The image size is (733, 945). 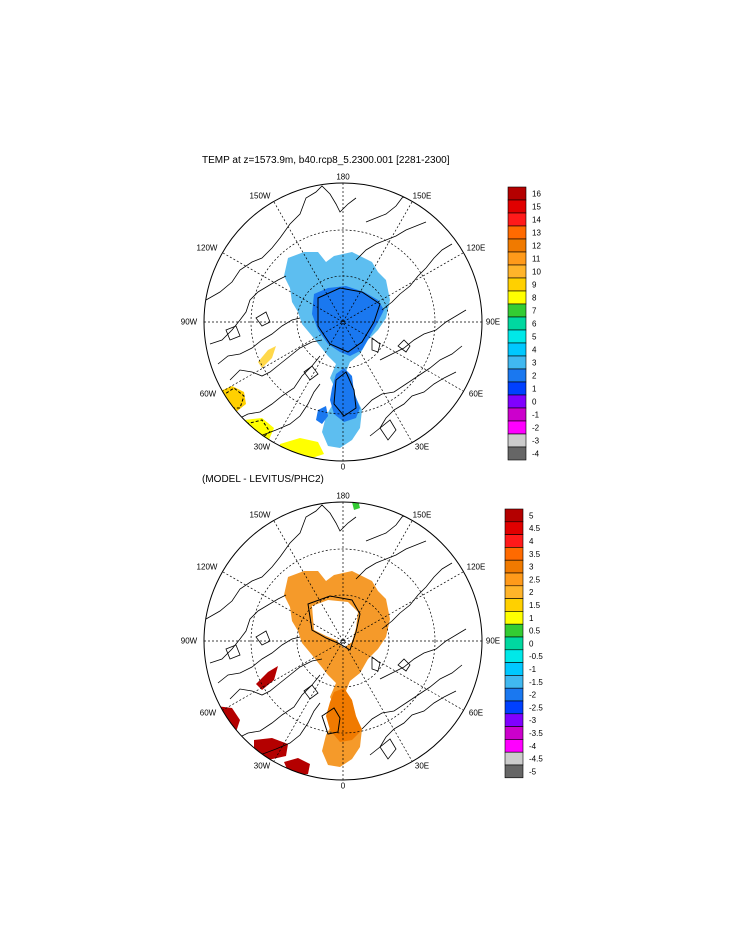 What do you see at coordinates (536, 259) in the screenshot?
I see `colorbar-tick-label: 11` at bounding box center [536, 259].